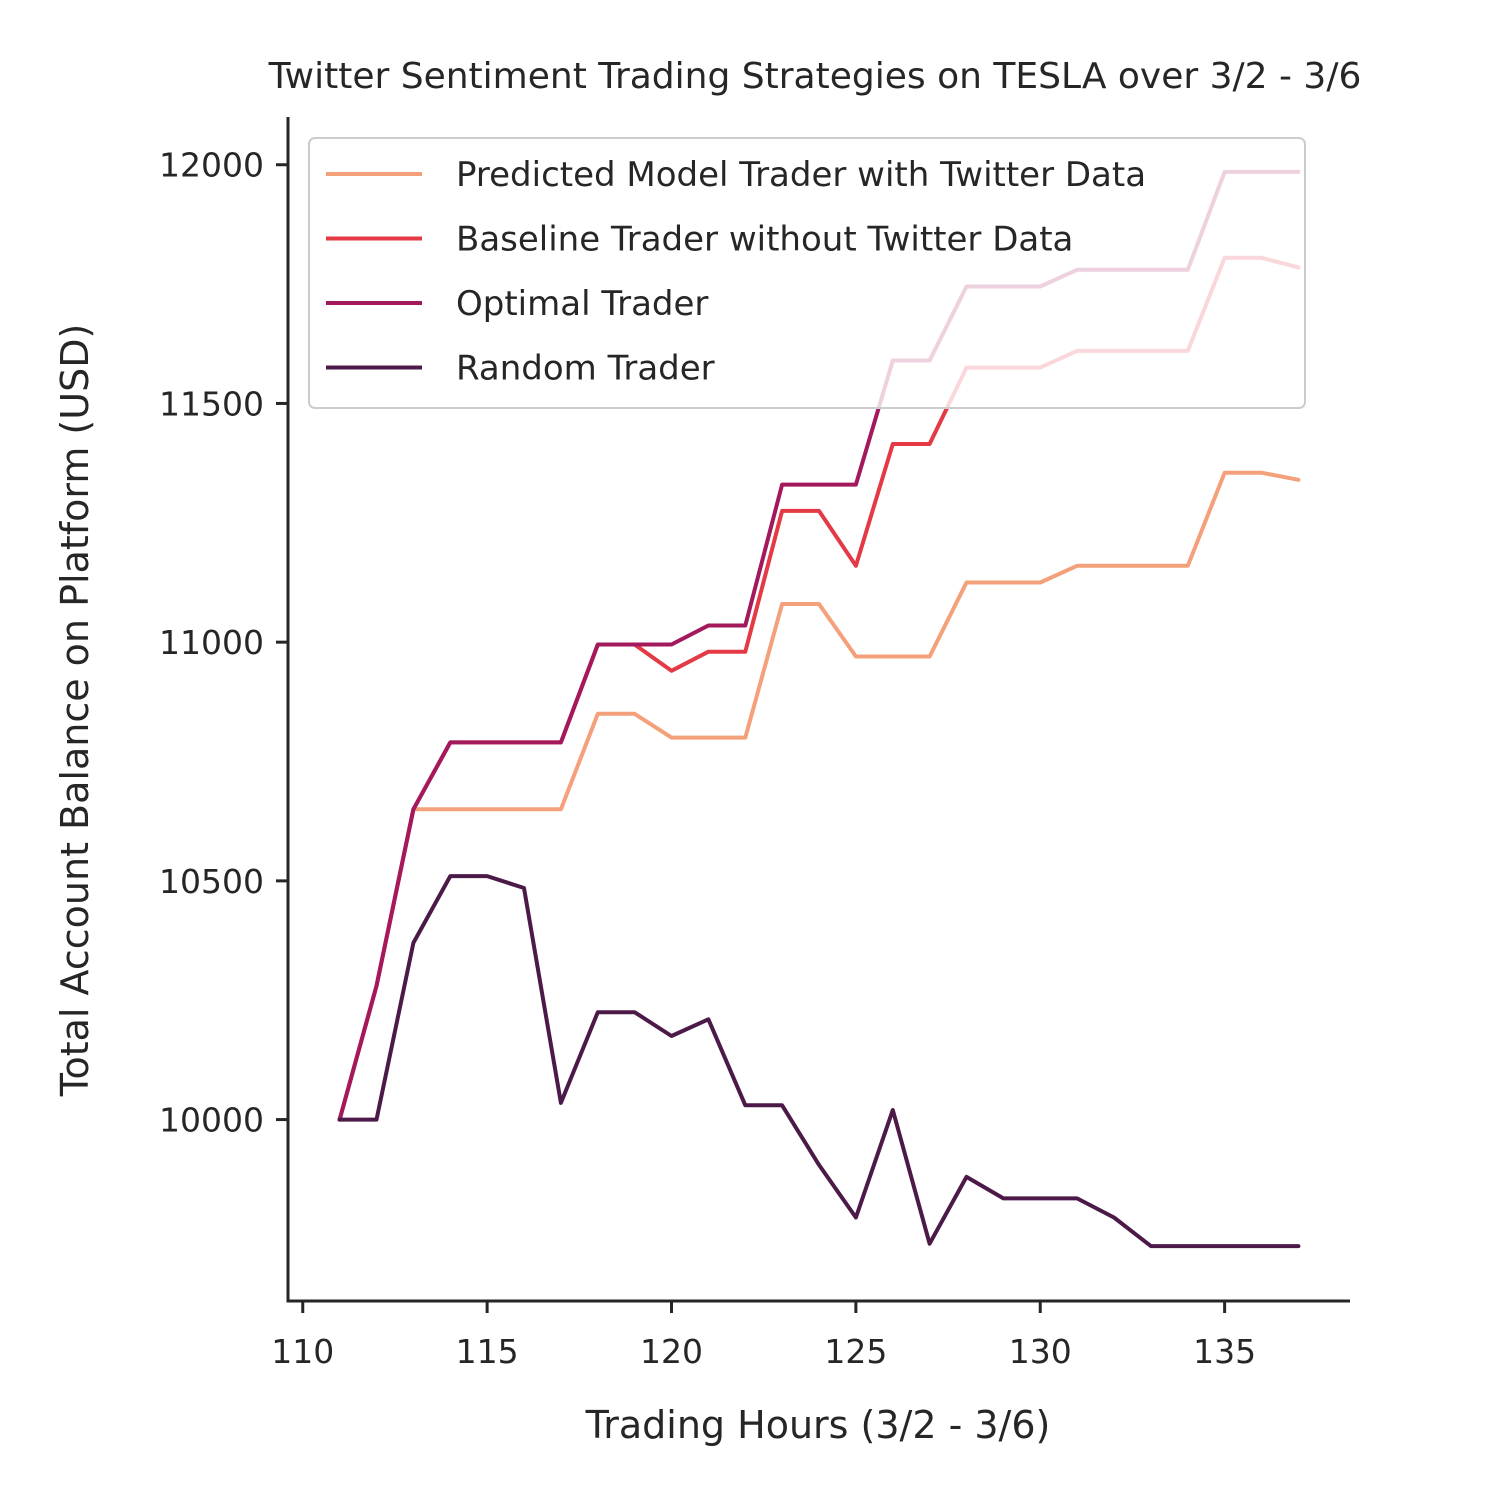  What do you see at coordinates (1224, 1351) in the screenshot?
I see `x-tick-label: 135` at bounding box center [1224, 1351].